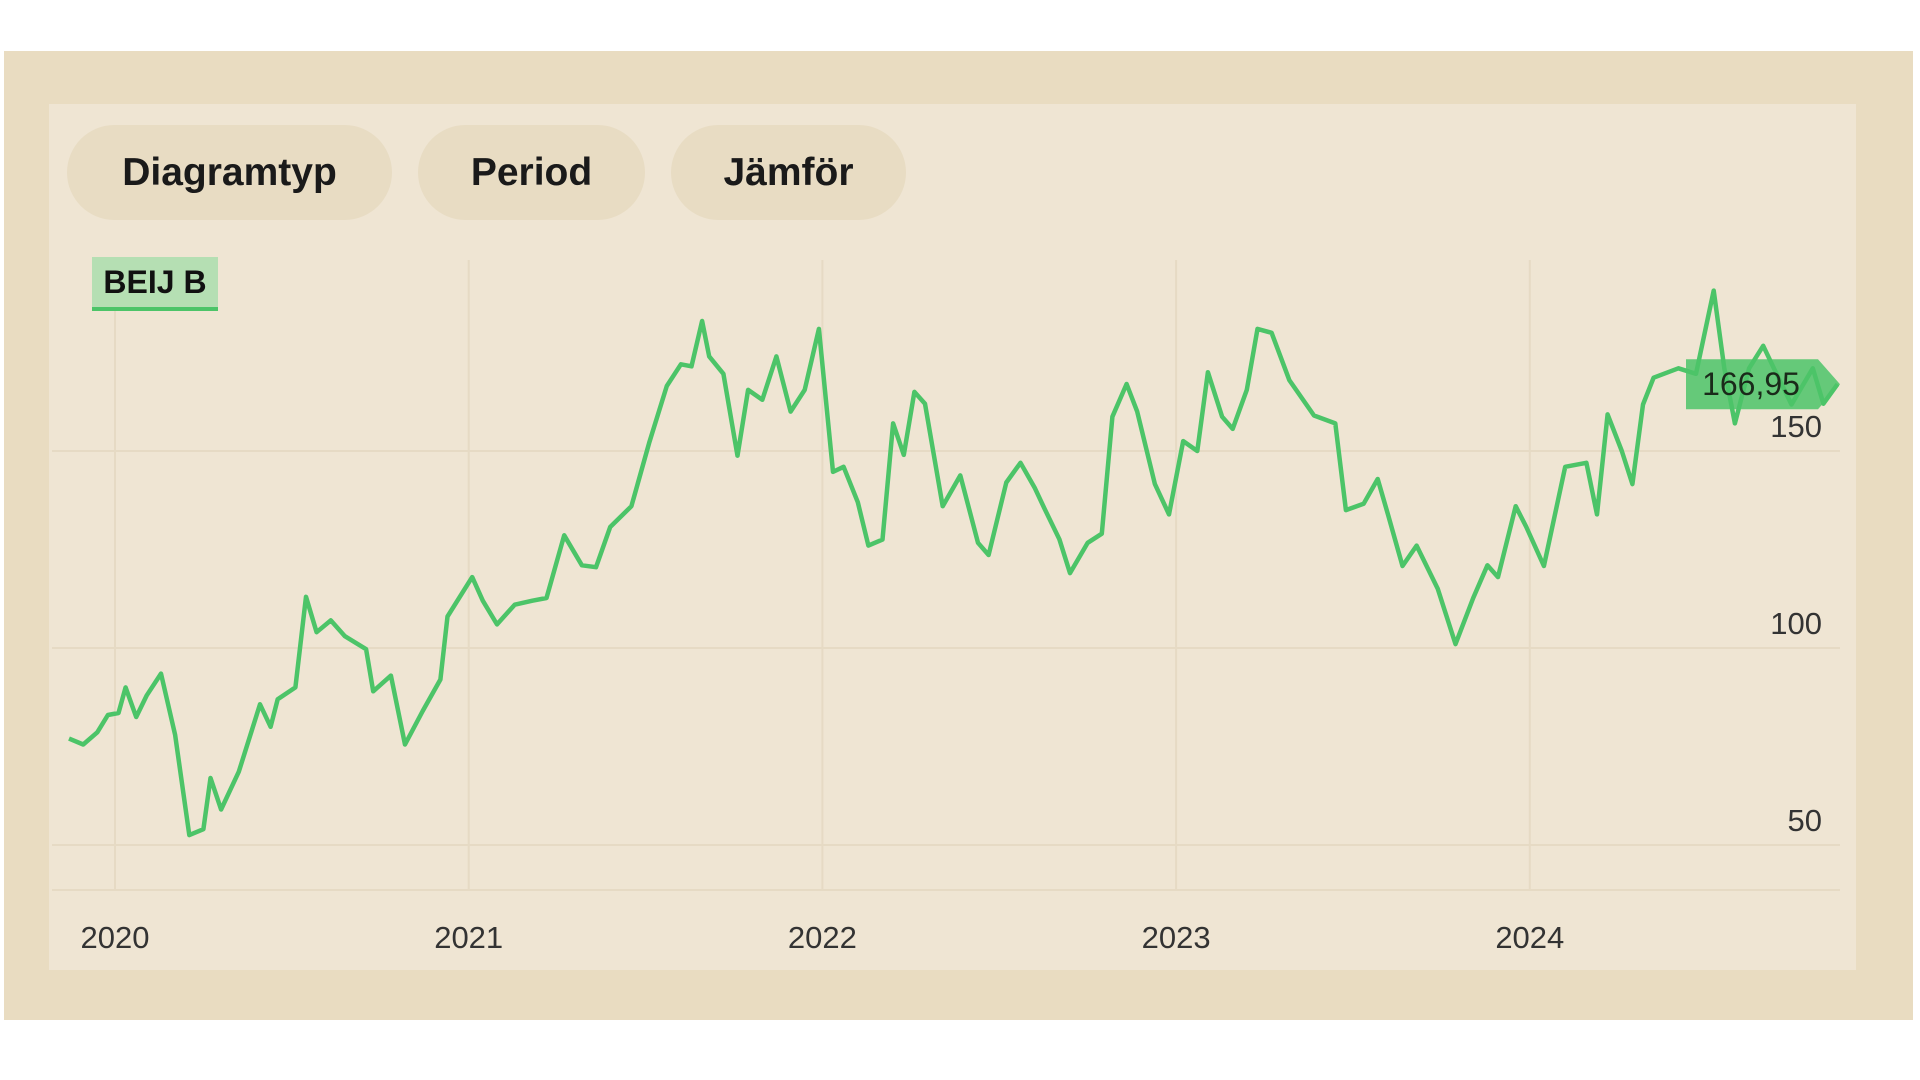 The height and width of the screenshot is (1080, 1920). I want to click on x-tick-label: 2021, so click(468, 937).